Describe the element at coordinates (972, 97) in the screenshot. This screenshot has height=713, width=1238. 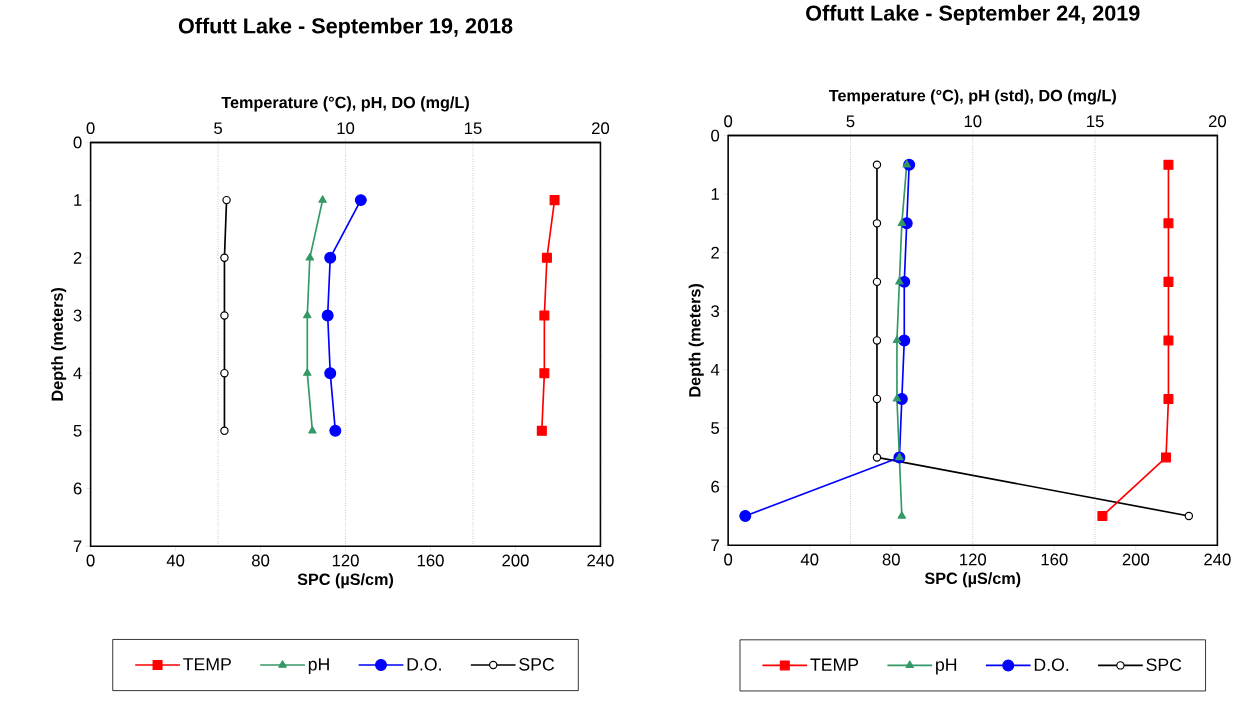
I see `x2-axis-title: Temperature (°C), pH (std), DO (mg/L)` at that location.